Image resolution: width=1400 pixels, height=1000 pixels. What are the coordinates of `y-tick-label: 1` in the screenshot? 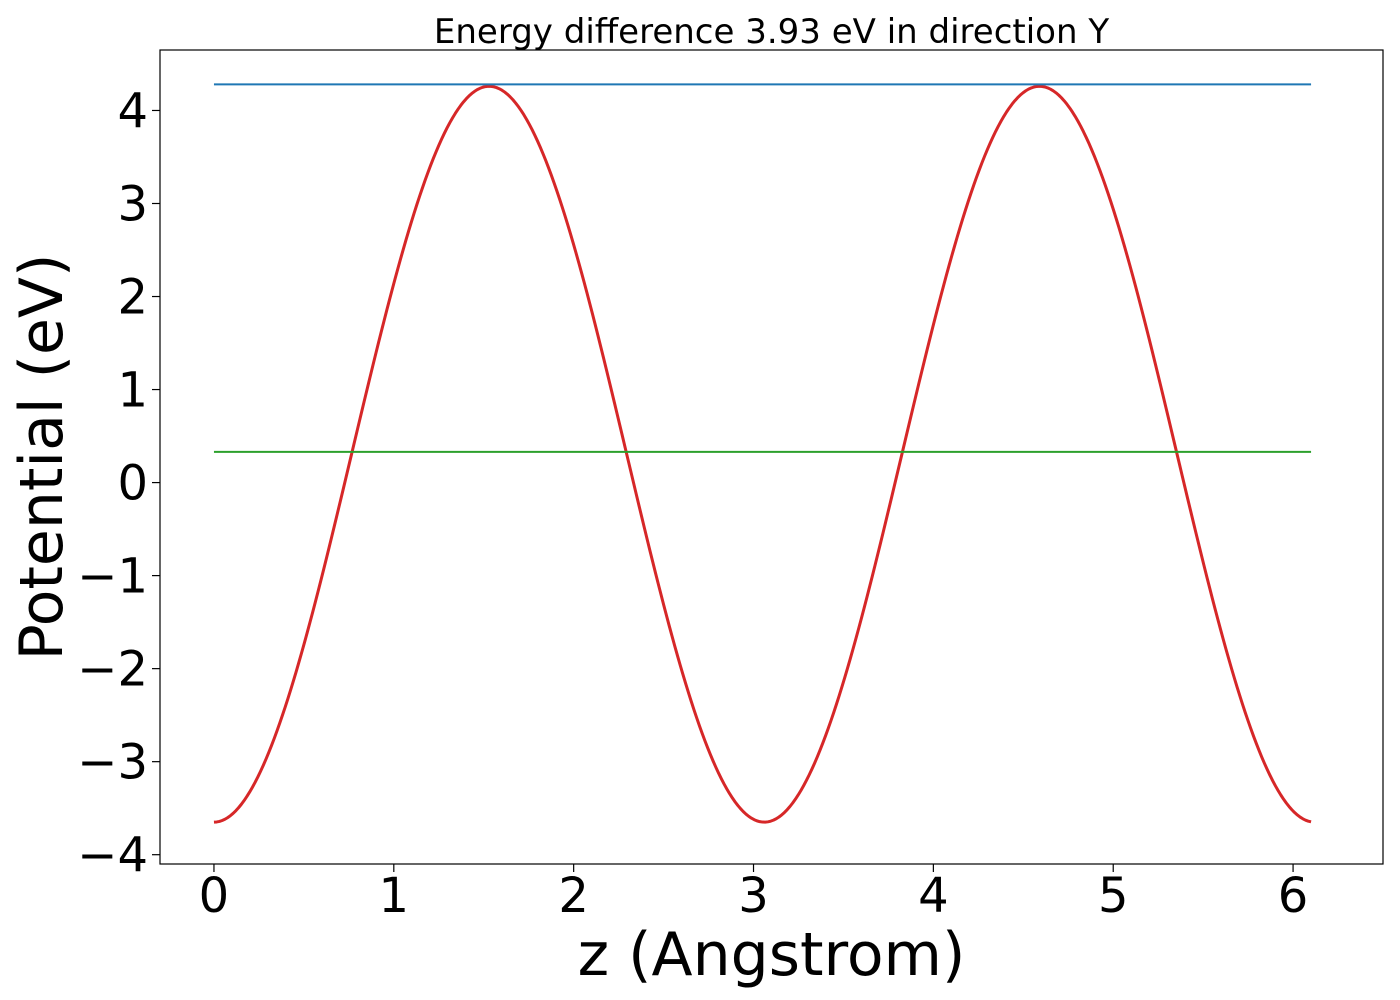 It's located at (132, 391).